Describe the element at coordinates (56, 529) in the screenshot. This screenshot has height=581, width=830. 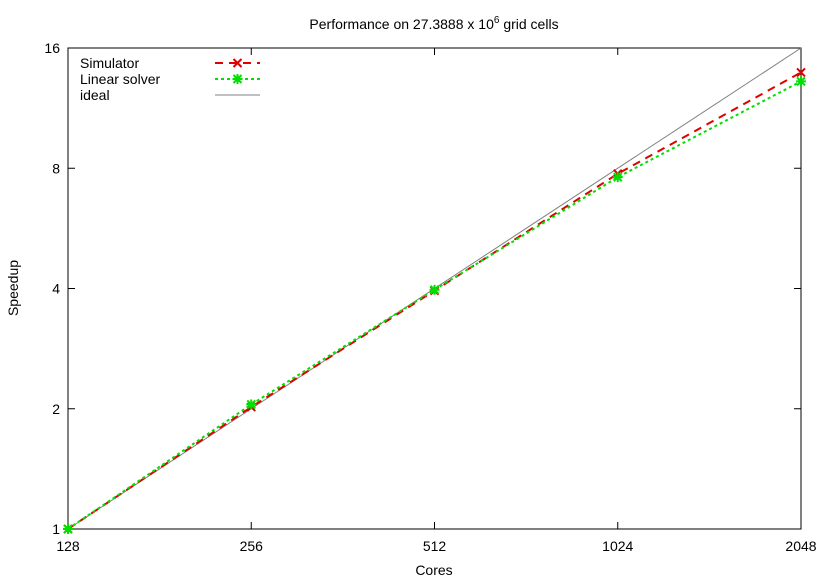
I see `y-tick-label: 1` at that location.